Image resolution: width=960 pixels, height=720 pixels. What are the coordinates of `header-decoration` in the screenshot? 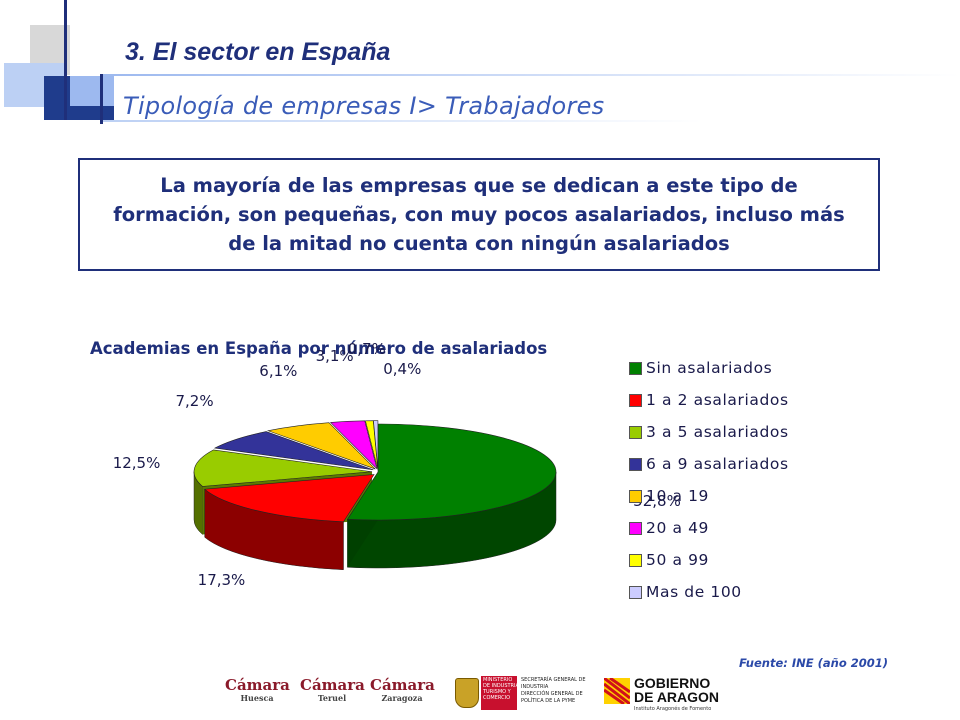 It's located at (65, 62).